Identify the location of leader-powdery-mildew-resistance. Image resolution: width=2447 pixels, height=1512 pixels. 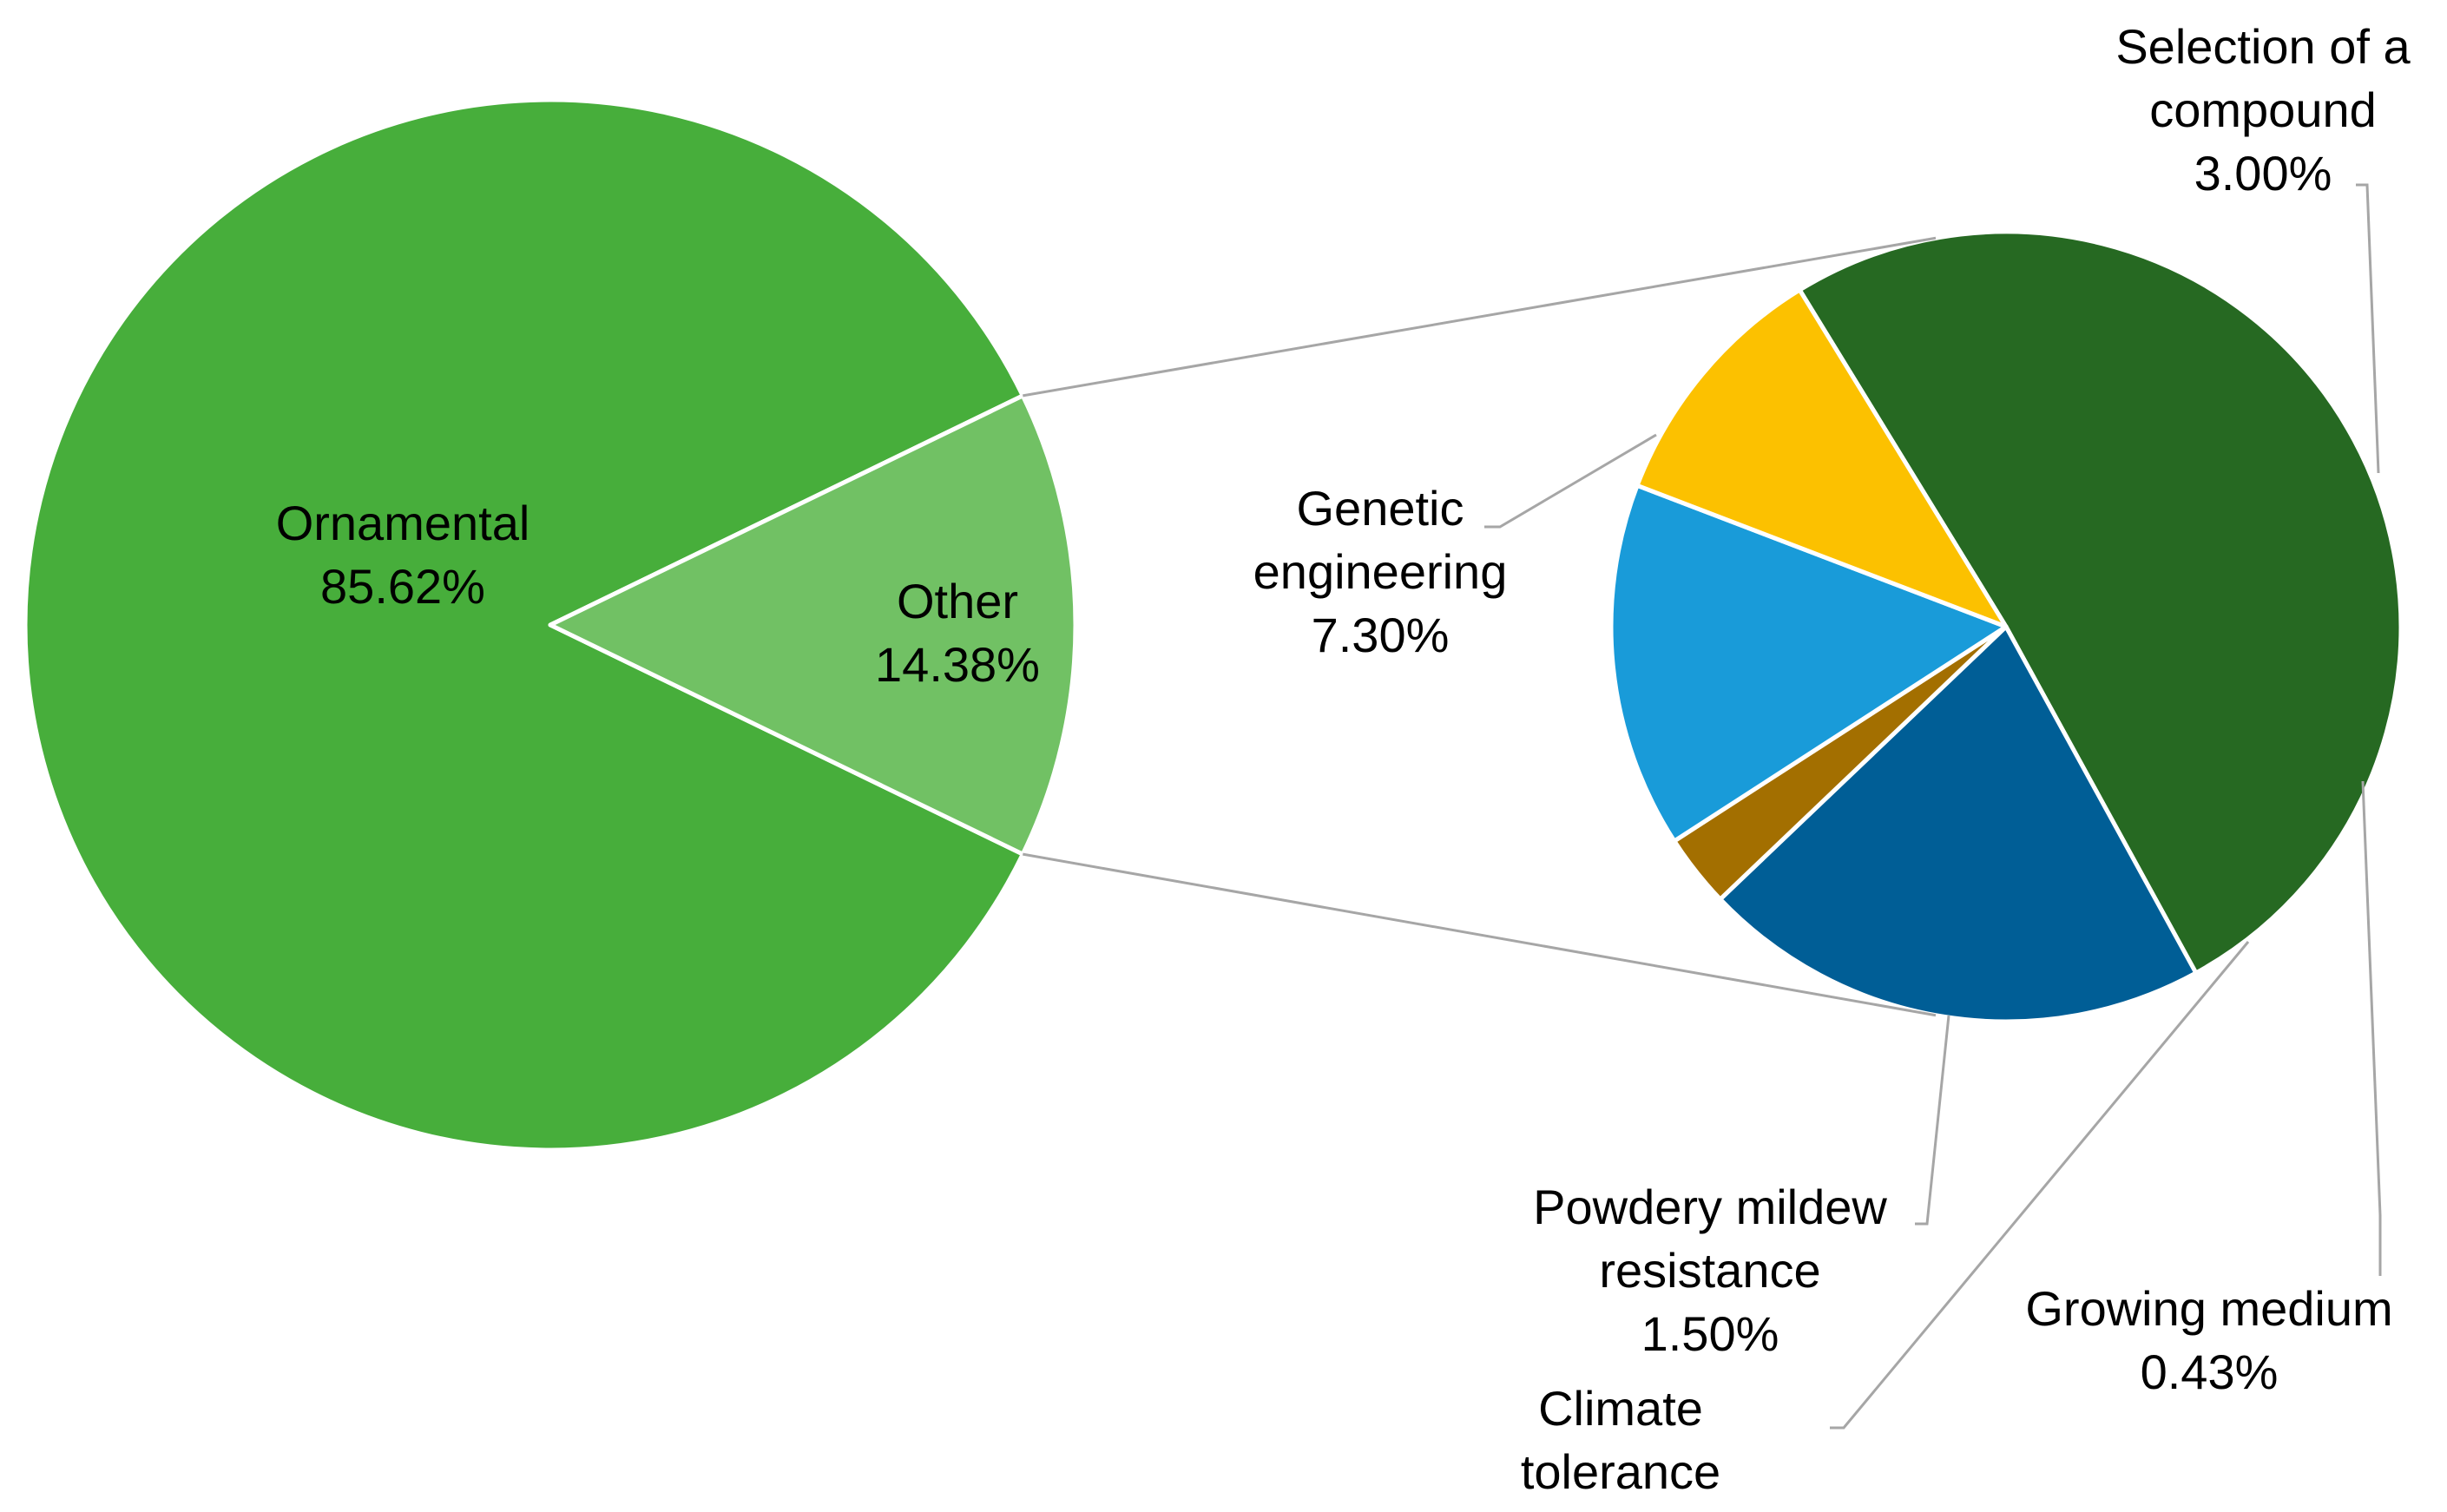
(1932, 1120).